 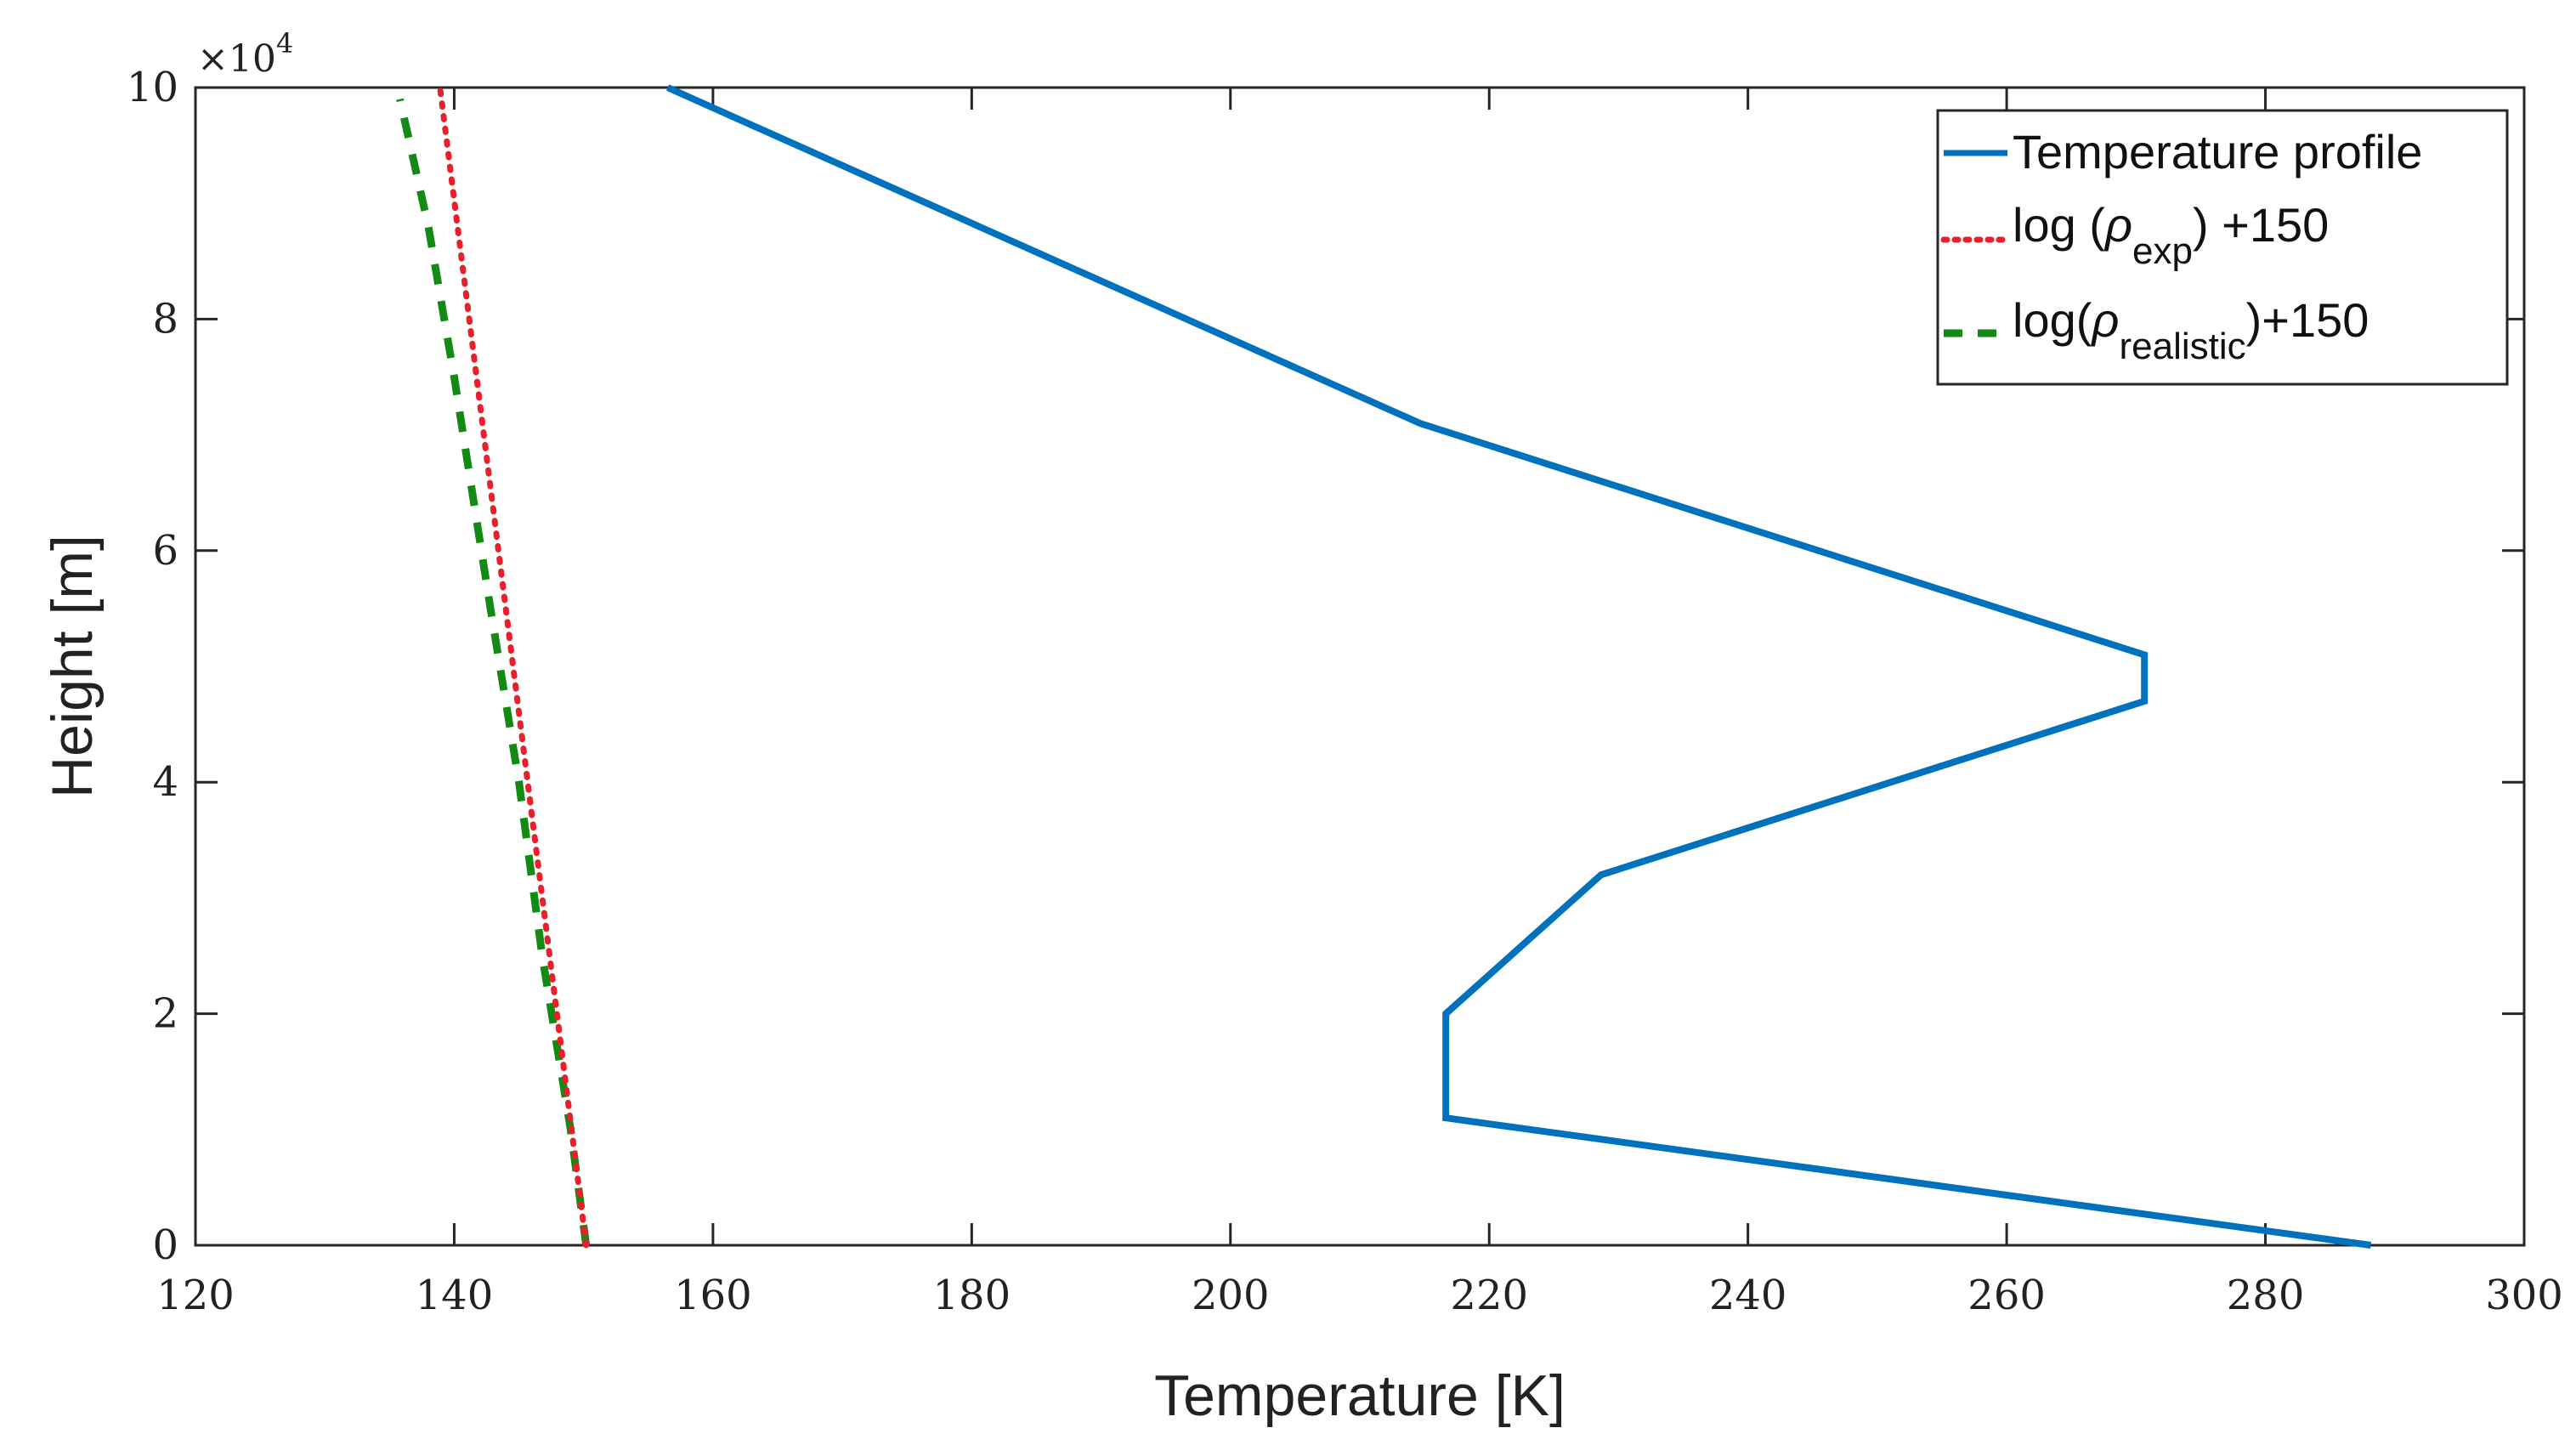 What do you see at coordinates (713, 1295) in the screenshot?
I see `x-tick-label-160: 160` at bounding box center [713, 1295].